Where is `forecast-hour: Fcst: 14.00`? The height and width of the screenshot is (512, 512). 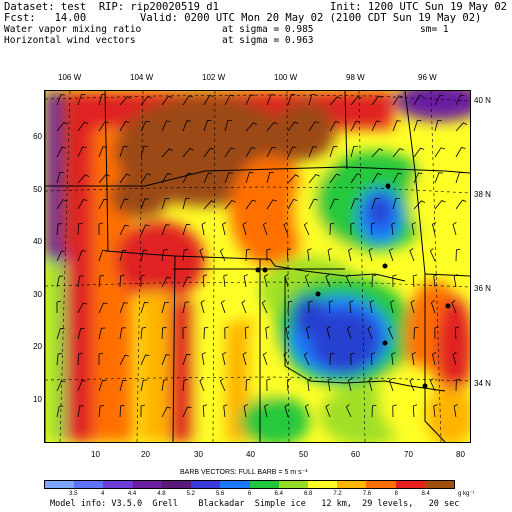
forecast-hour: Fcst: 14.00 is located at coordinates (45, 18).